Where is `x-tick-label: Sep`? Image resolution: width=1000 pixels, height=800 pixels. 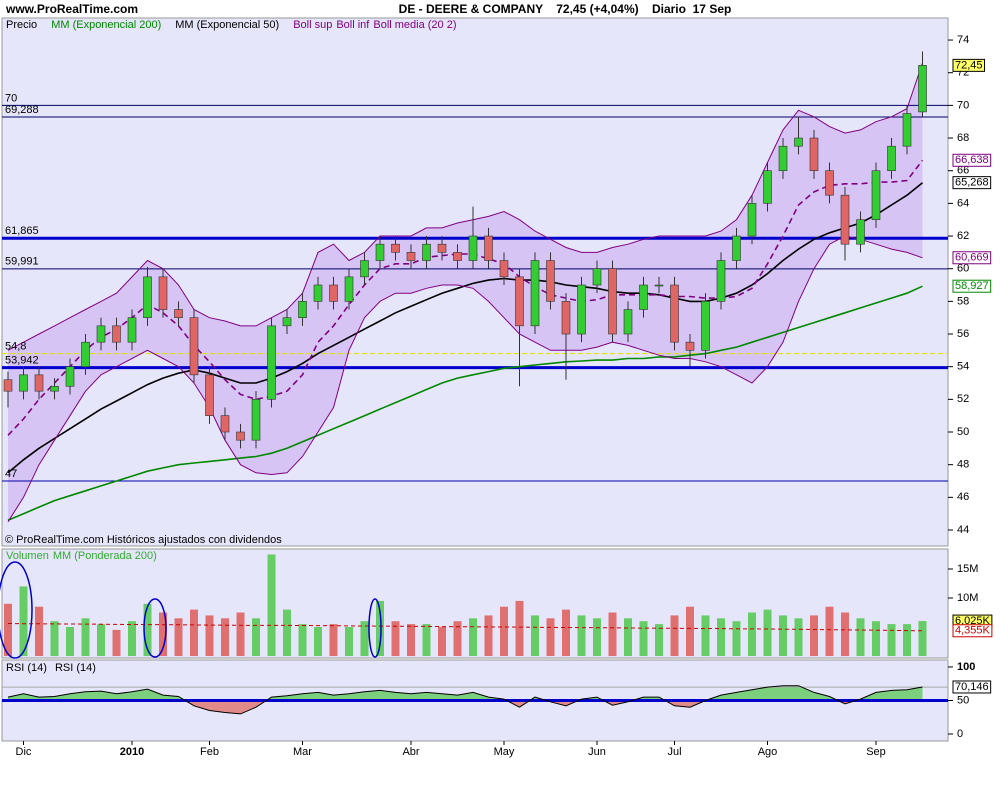
x-tick-label: Sep is located at coordinates (876, 752).